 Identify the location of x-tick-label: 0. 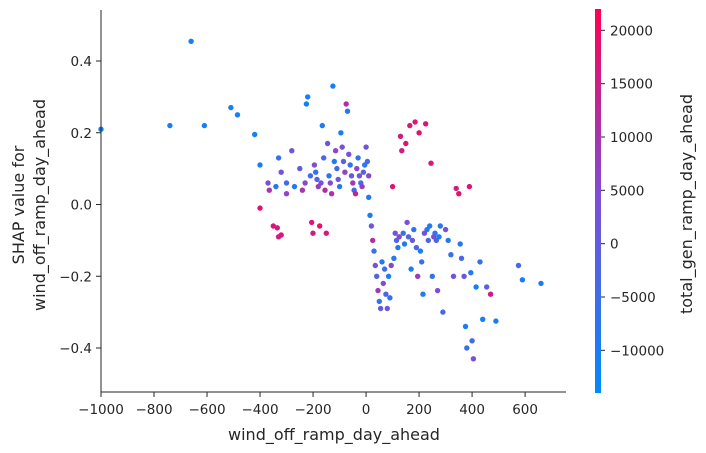
(366, 410).